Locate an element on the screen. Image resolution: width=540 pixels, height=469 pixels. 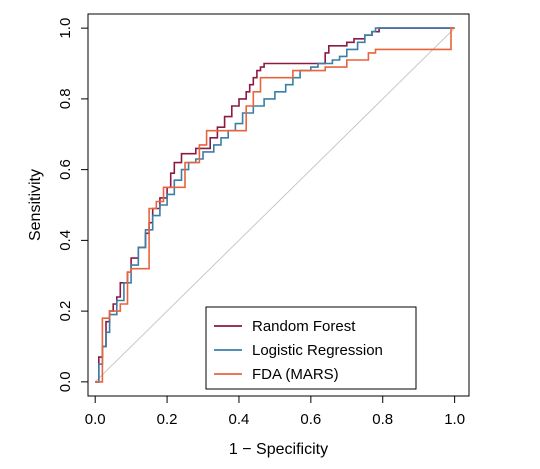
y-tick-label-5: 1.0 is located at coordinates (65, 28).